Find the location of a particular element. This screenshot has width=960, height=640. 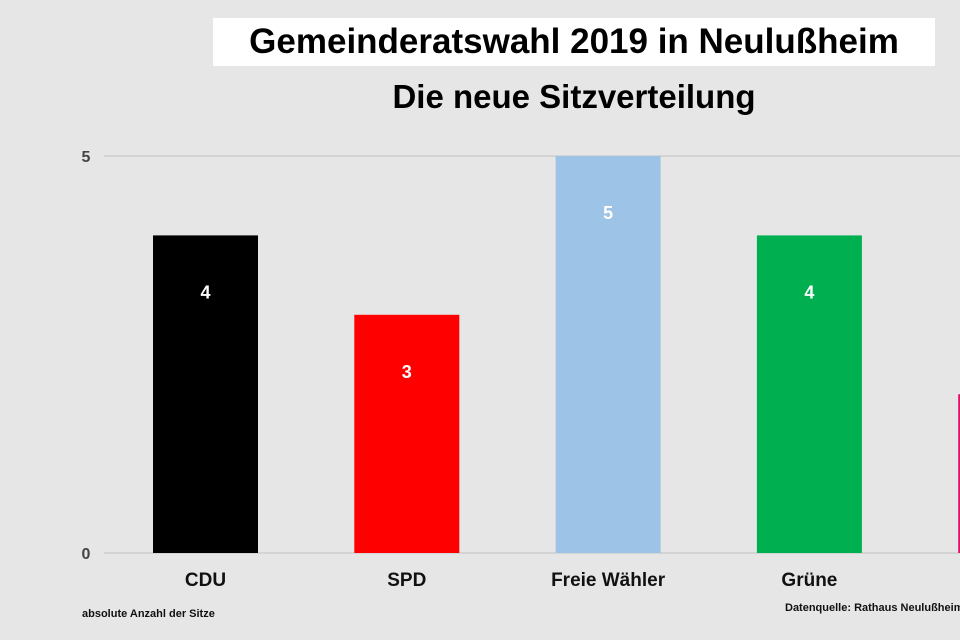

chart-title: Gemeinderatswahl 2019 in Neulußheim is located at coordinates (574, 42).